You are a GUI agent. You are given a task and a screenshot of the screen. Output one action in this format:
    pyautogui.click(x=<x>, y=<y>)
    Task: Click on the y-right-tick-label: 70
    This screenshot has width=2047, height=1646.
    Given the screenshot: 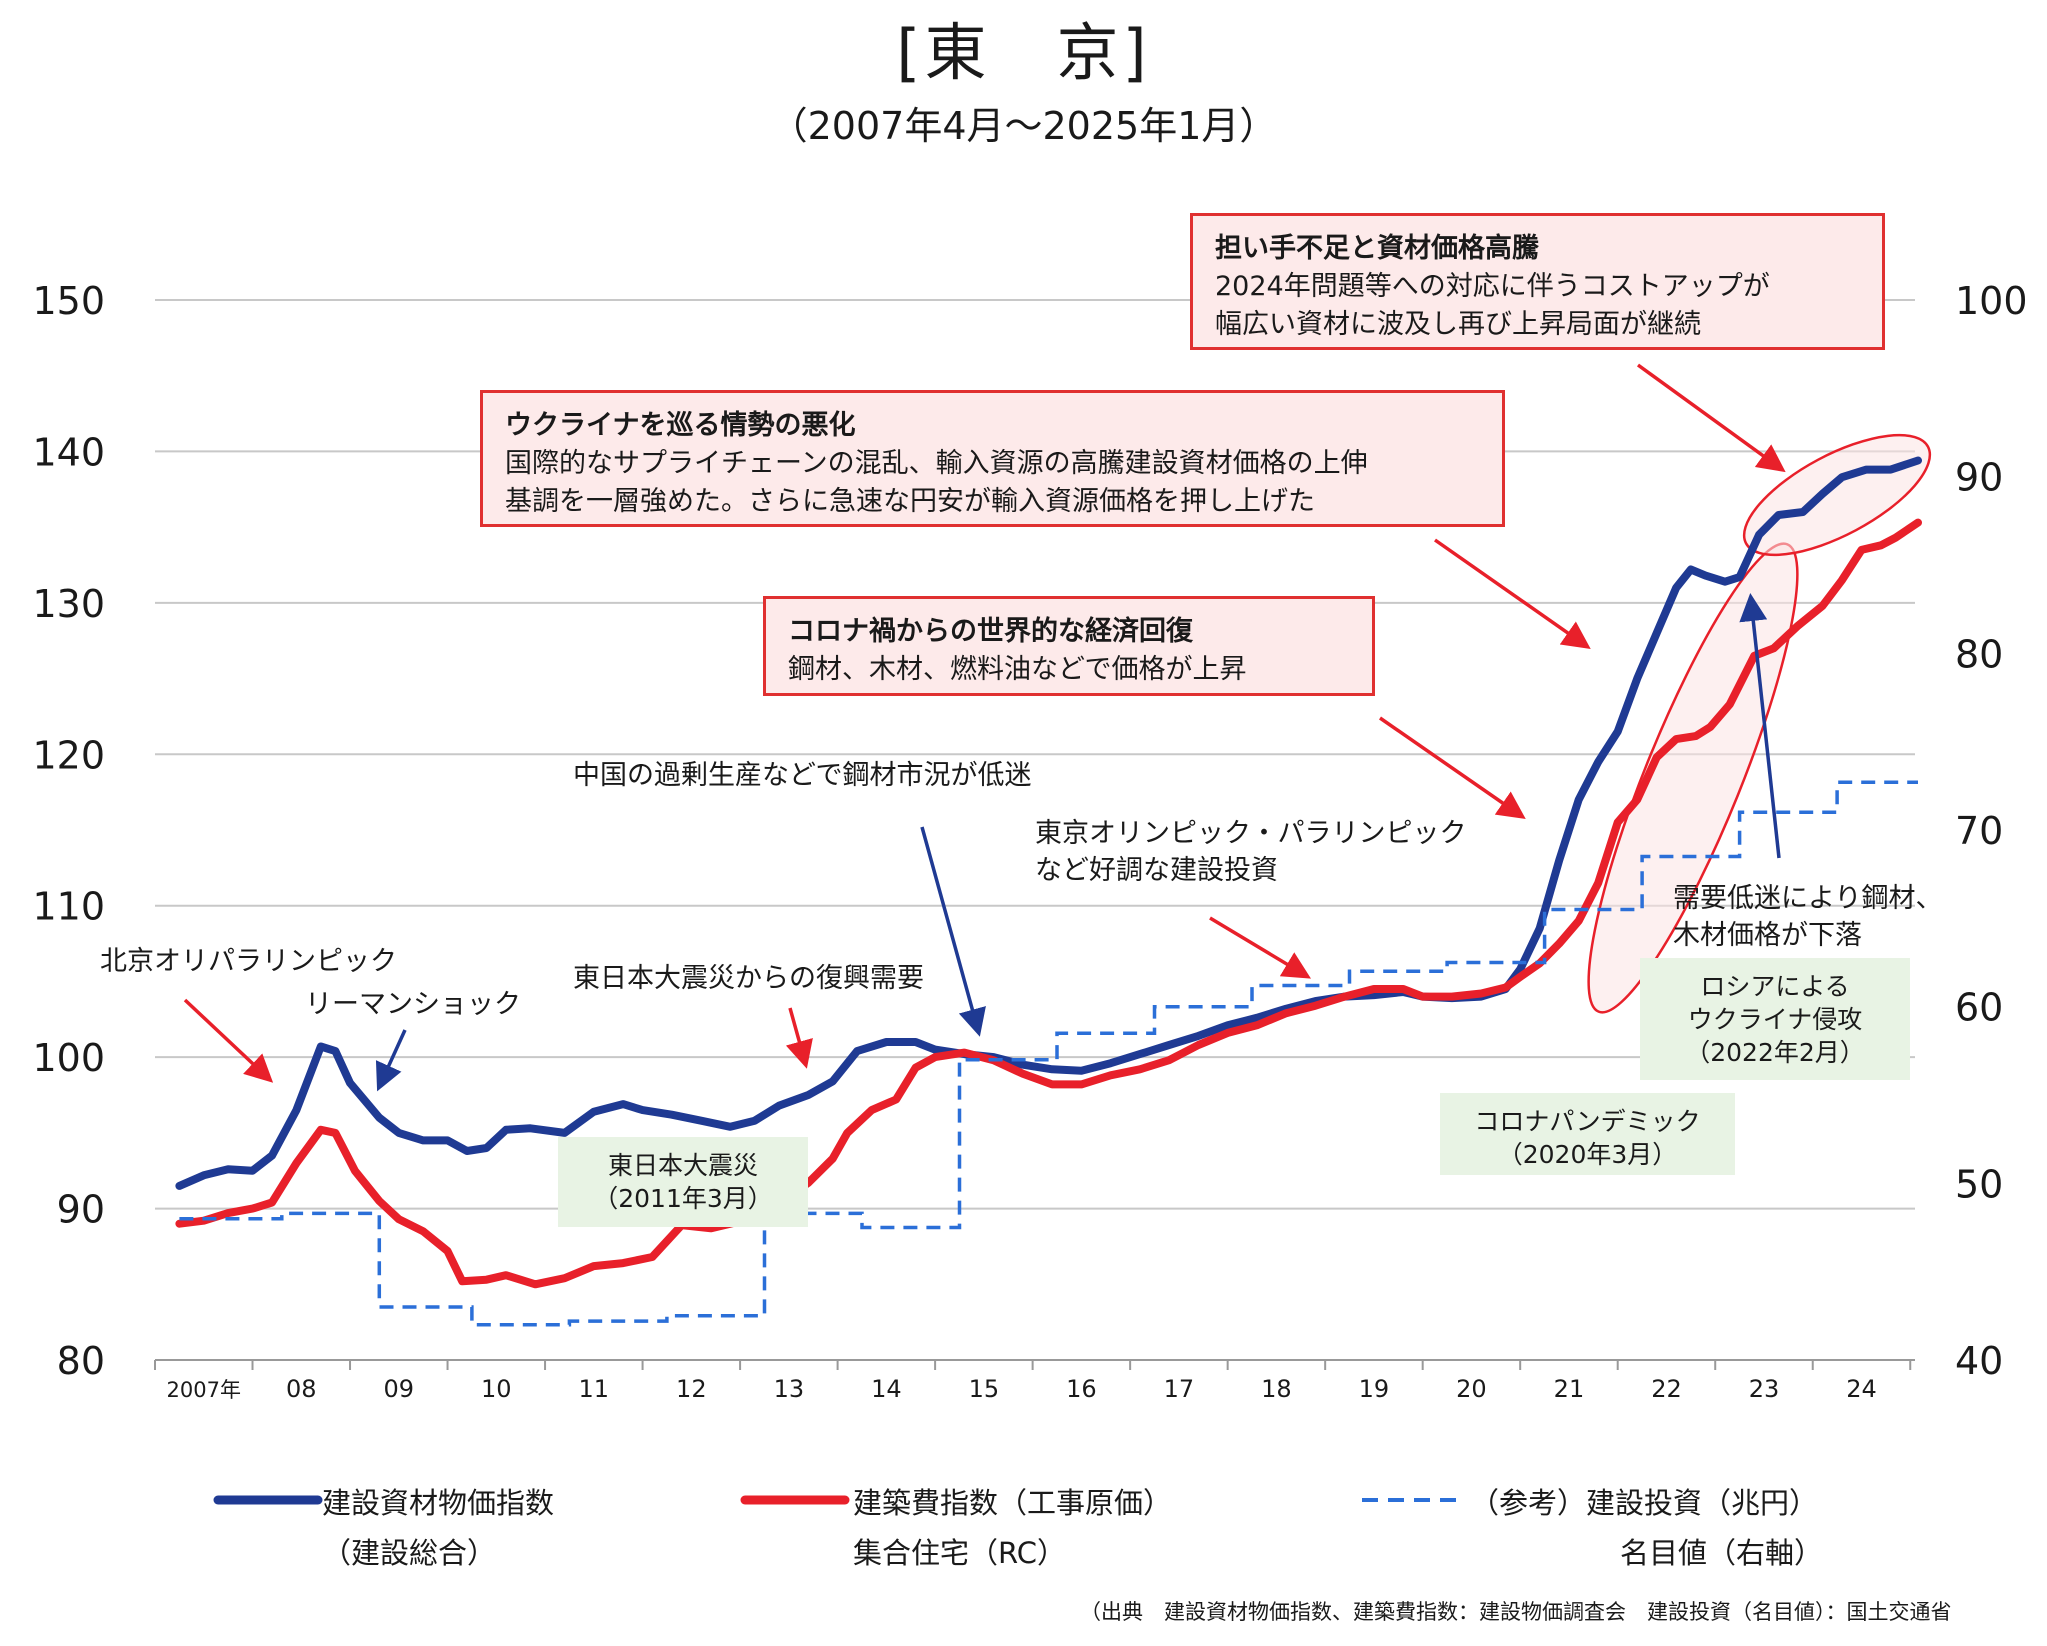 What is the action you would take?
    pyautogui.click(x=1979, y=831)
    